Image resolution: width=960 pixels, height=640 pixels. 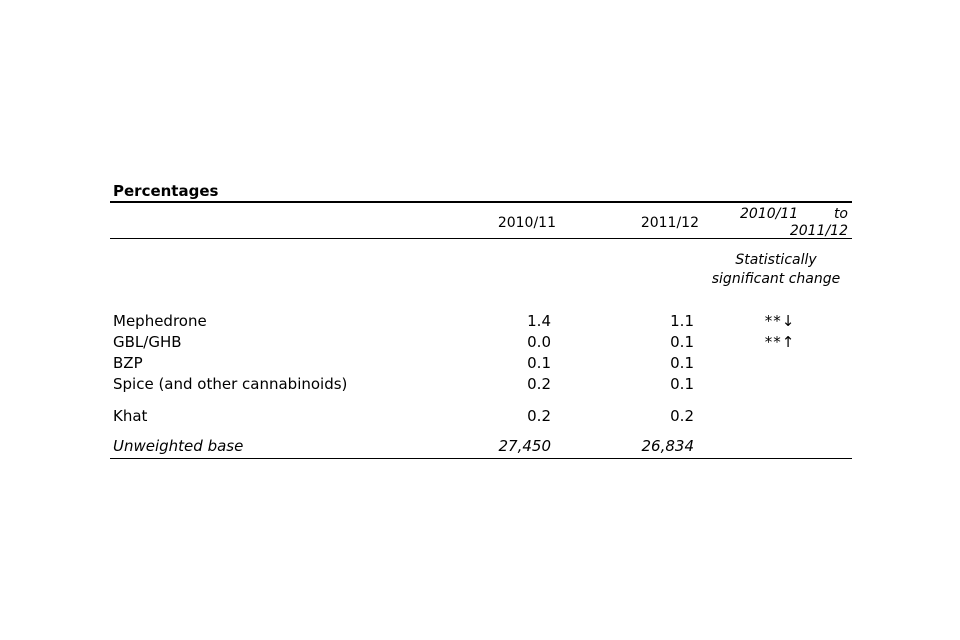 I want to click on value-2010-11: 0.1, so click(x=539, y=363).